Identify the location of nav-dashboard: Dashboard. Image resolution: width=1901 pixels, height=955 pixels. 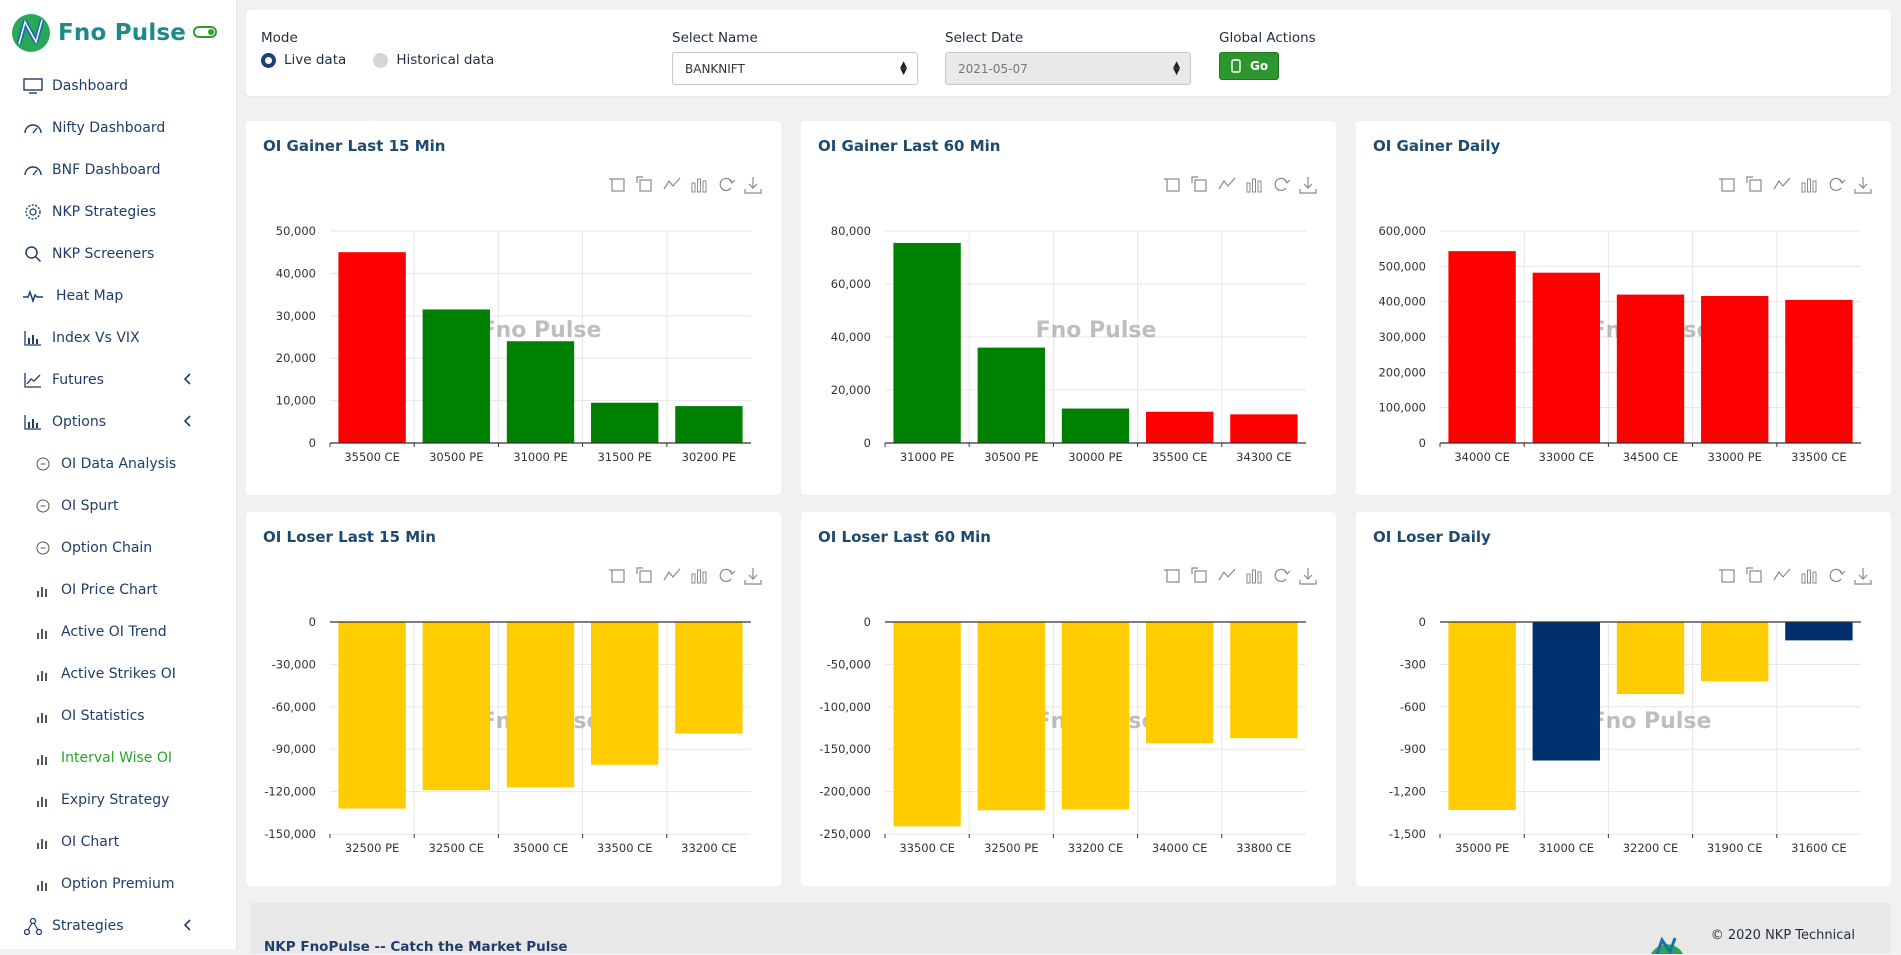
(118, 86).